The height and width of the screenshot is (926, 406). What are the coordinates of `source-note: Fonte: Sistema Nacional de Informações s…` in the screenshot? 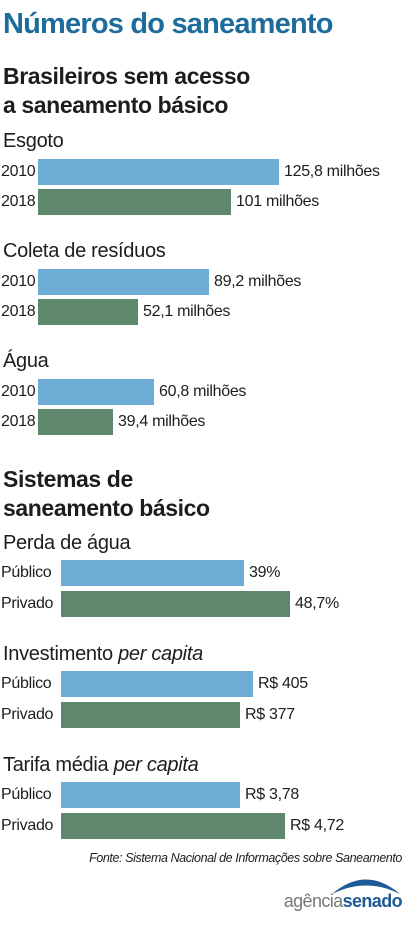 It's located at (245, 858).